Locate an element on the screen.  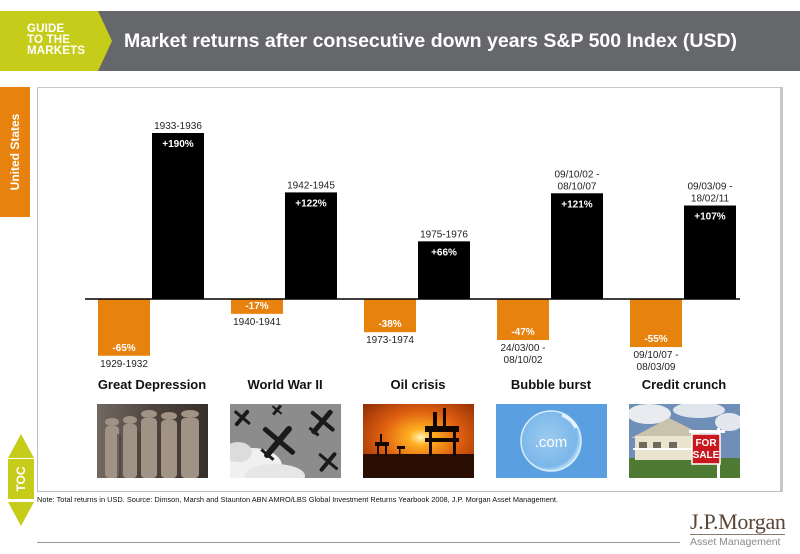
guide-line-3: MARKETS is located at coordinates (56, 51).